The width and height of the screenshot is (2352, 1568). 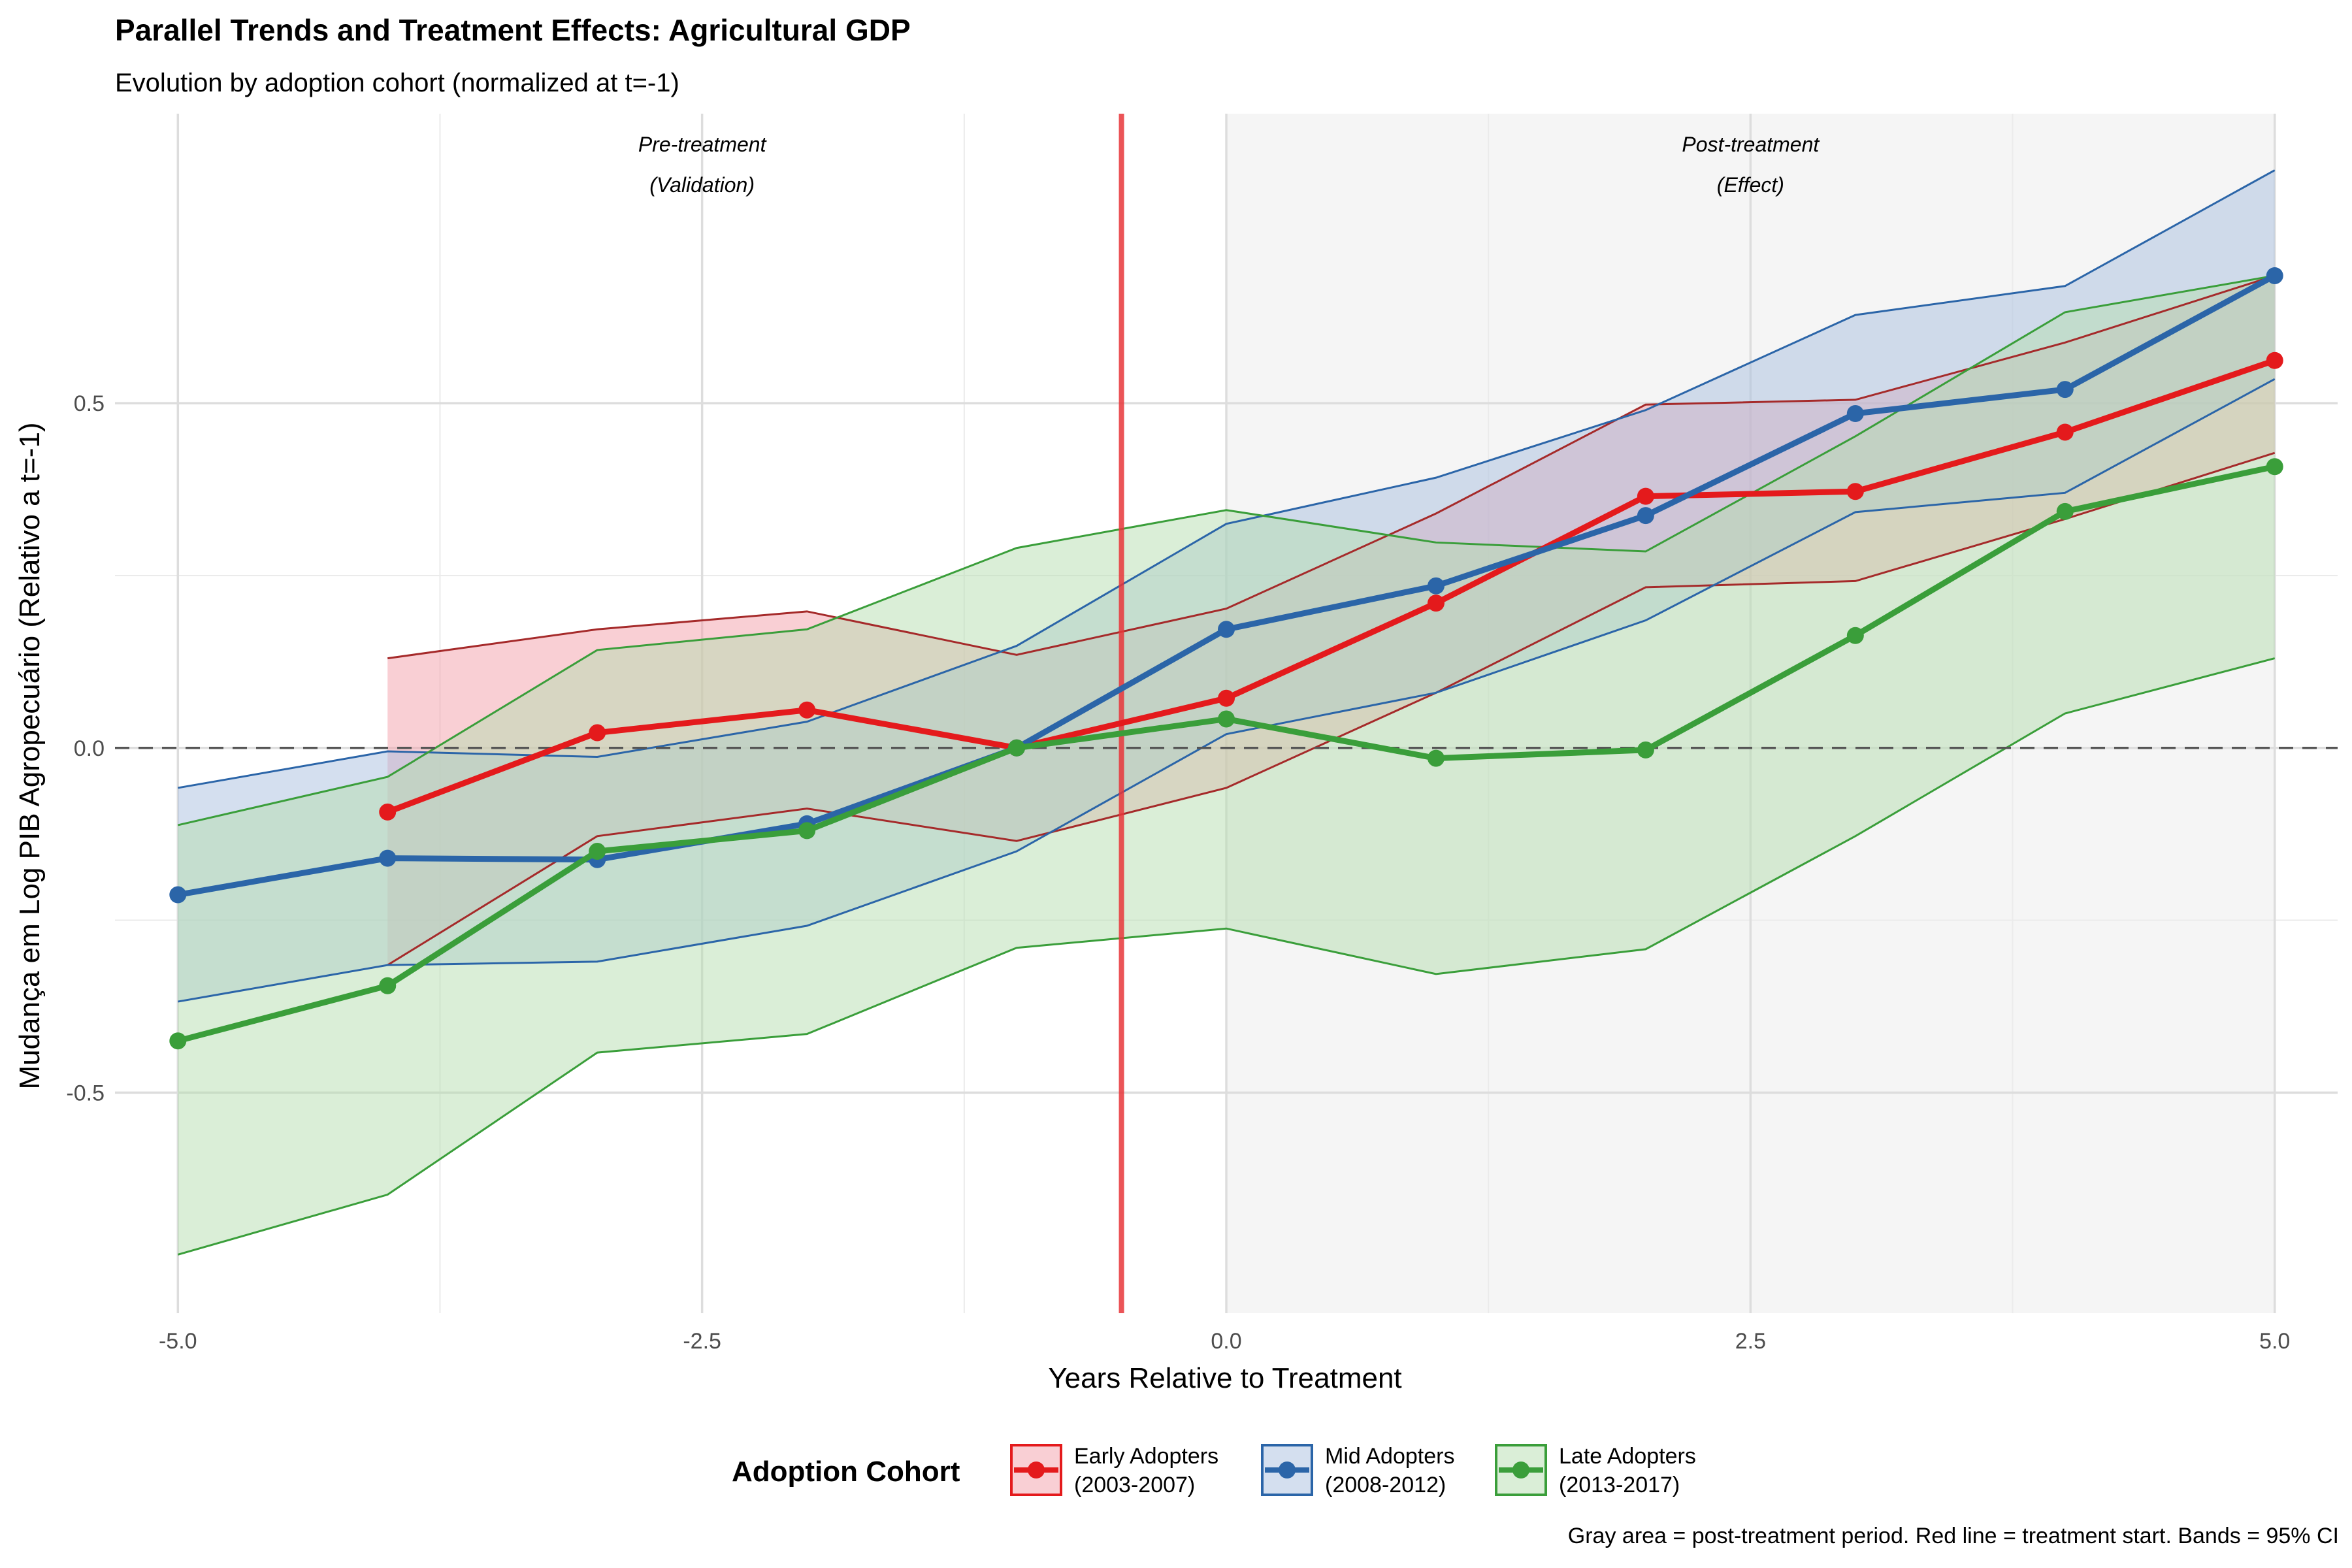 I want to click on x-tick-label: -5.0, so click(x=178, y=1341).